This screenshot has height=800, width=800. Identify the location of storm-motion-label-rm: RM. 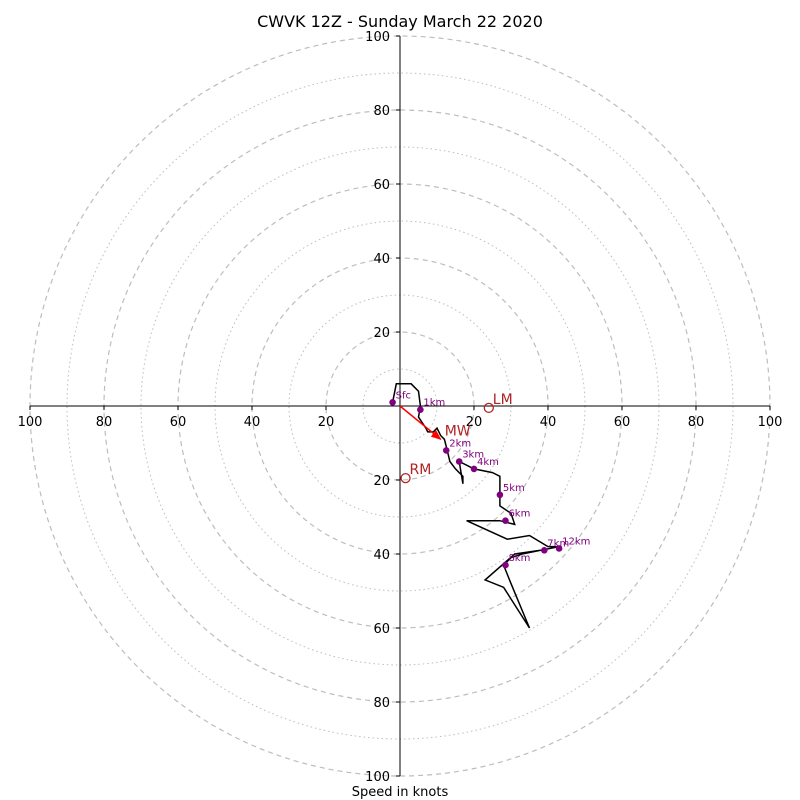
(421, 470).